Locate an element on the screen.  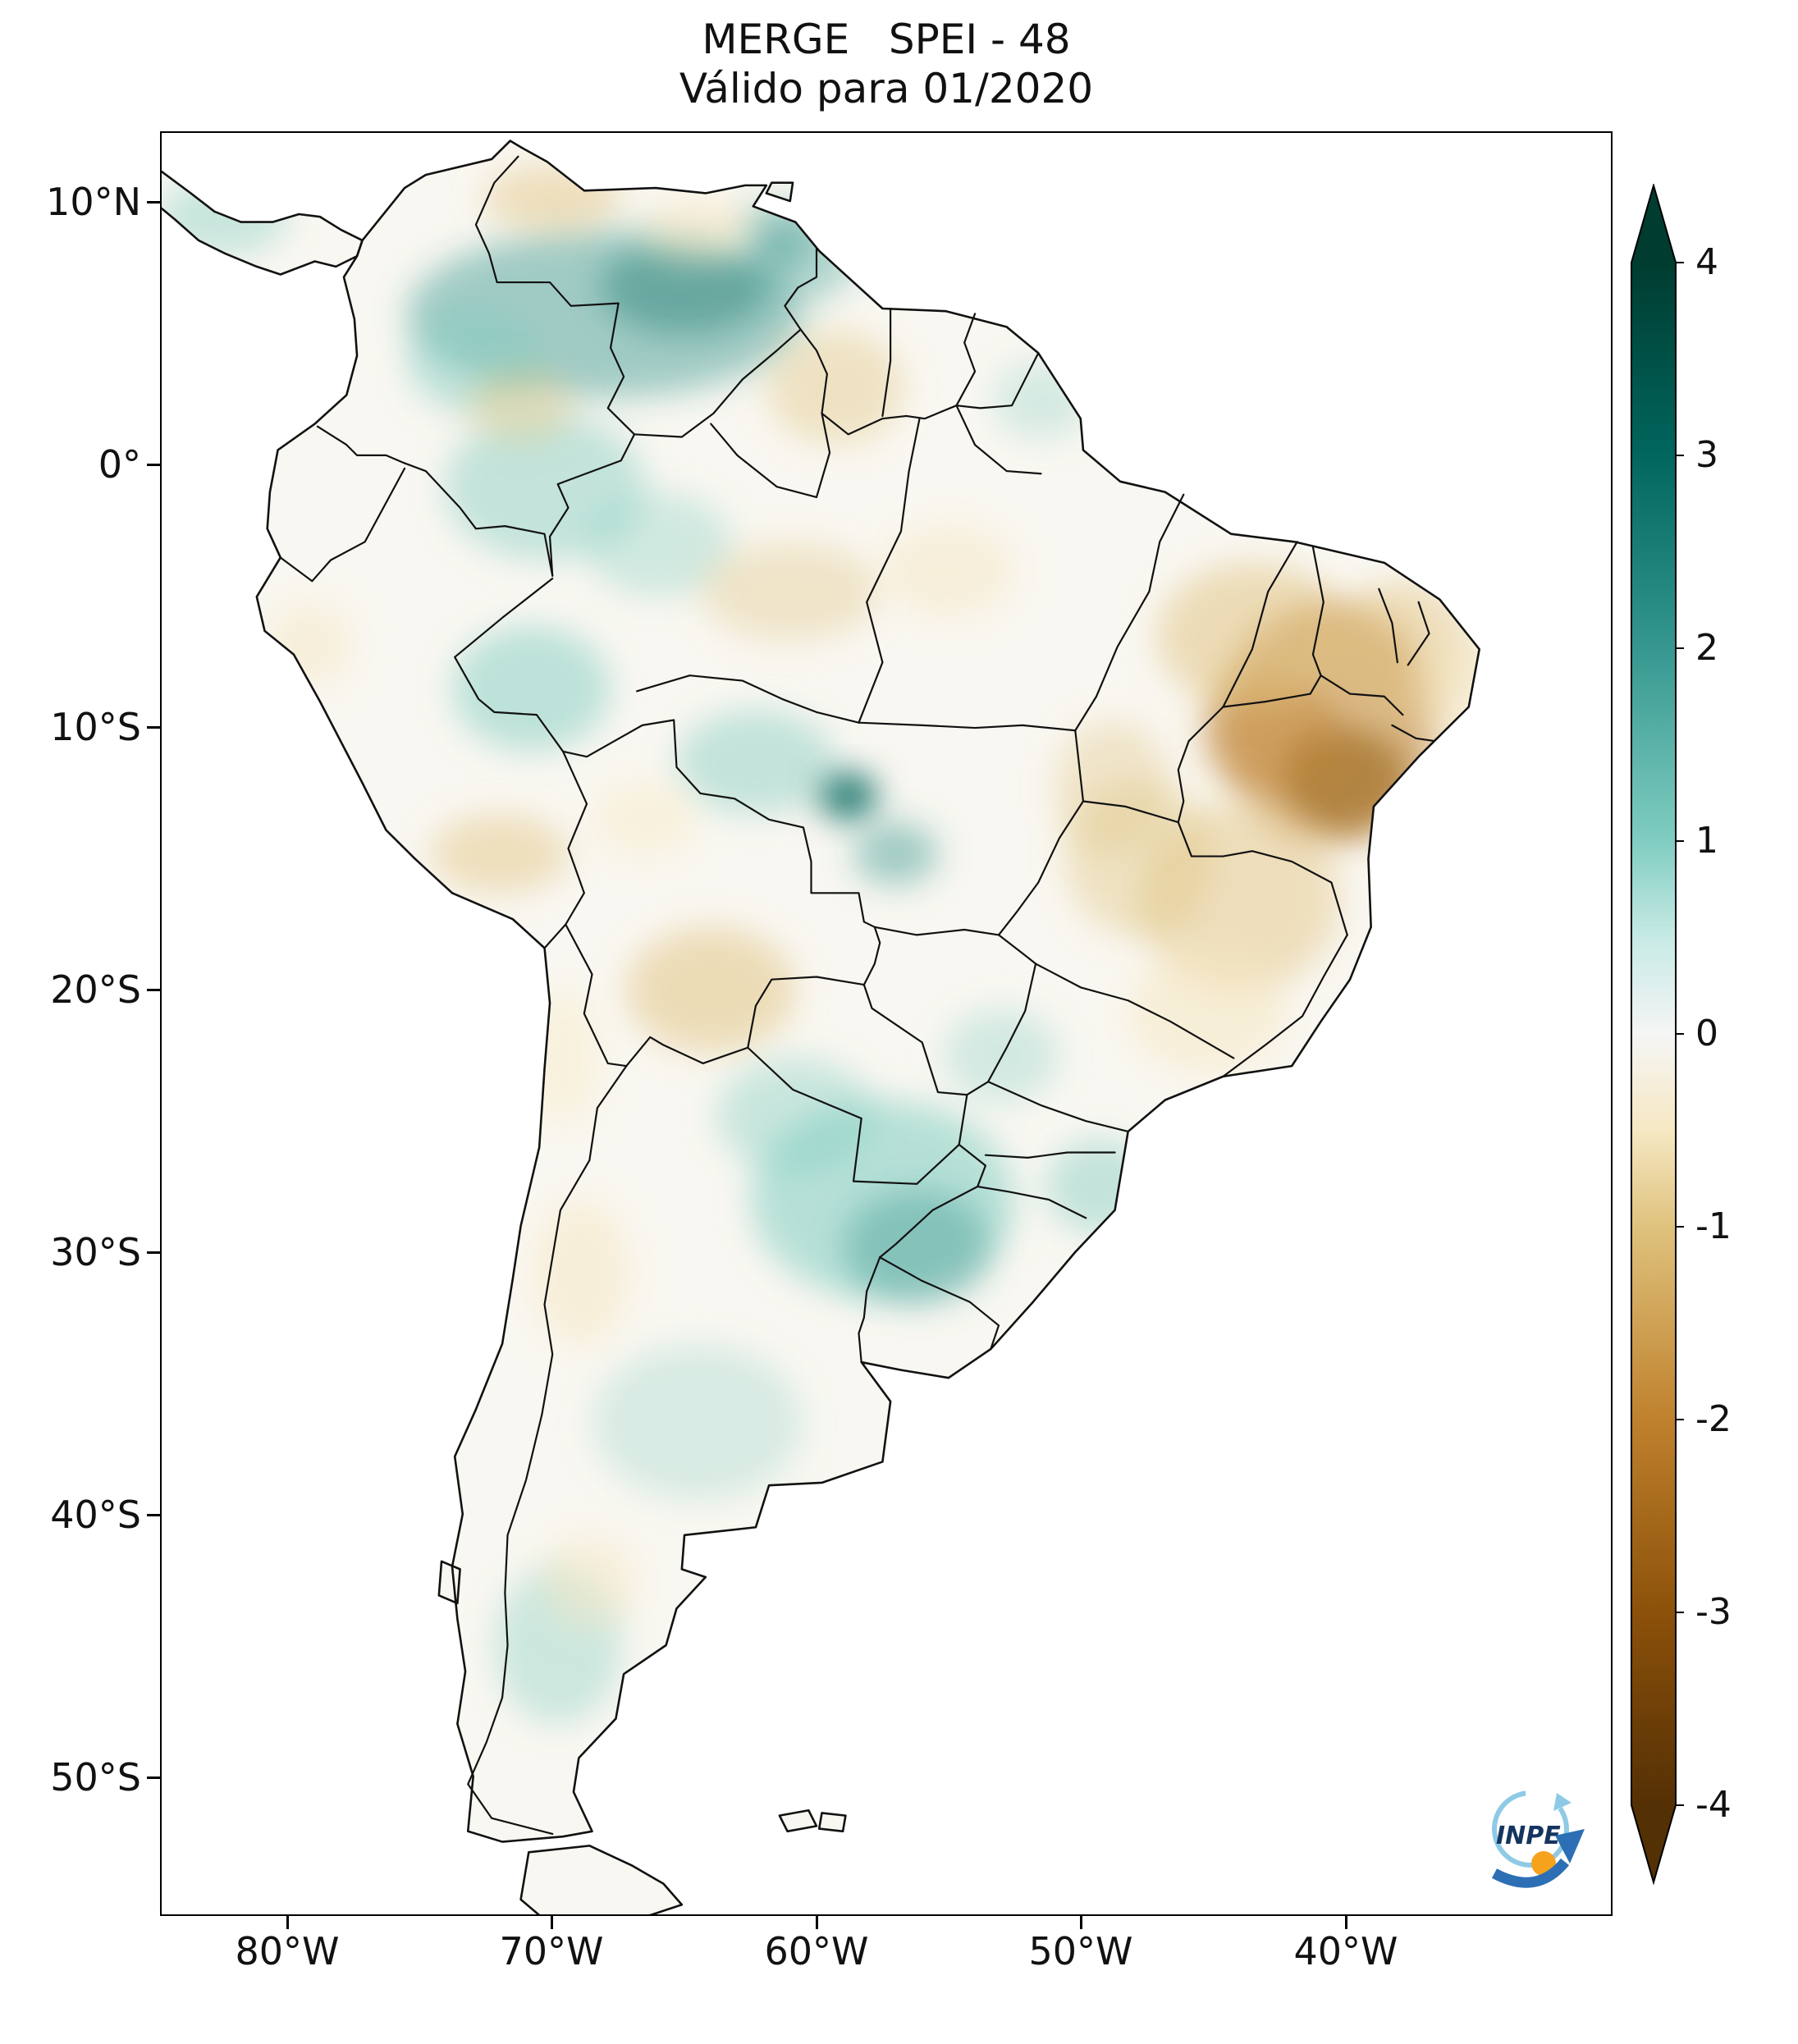
colorbar-tick-label: -4 is located at coordinates (1713, 1805).